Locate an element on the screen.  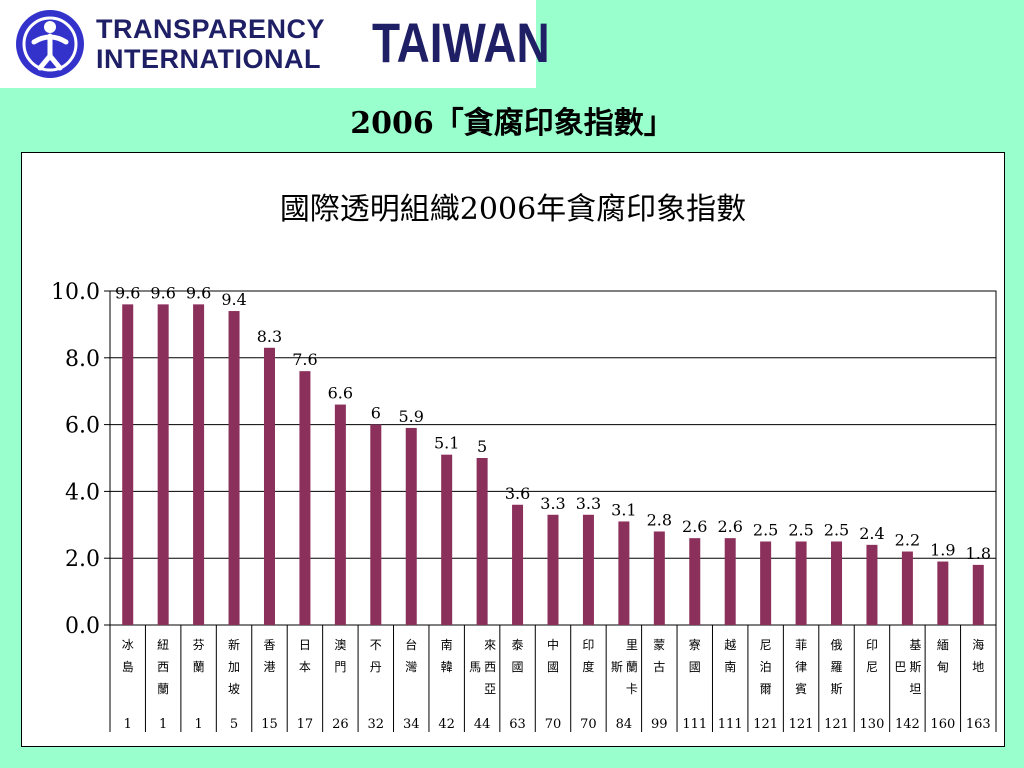
y-tick-label: 0.0 is located at coordinates (82, 626).